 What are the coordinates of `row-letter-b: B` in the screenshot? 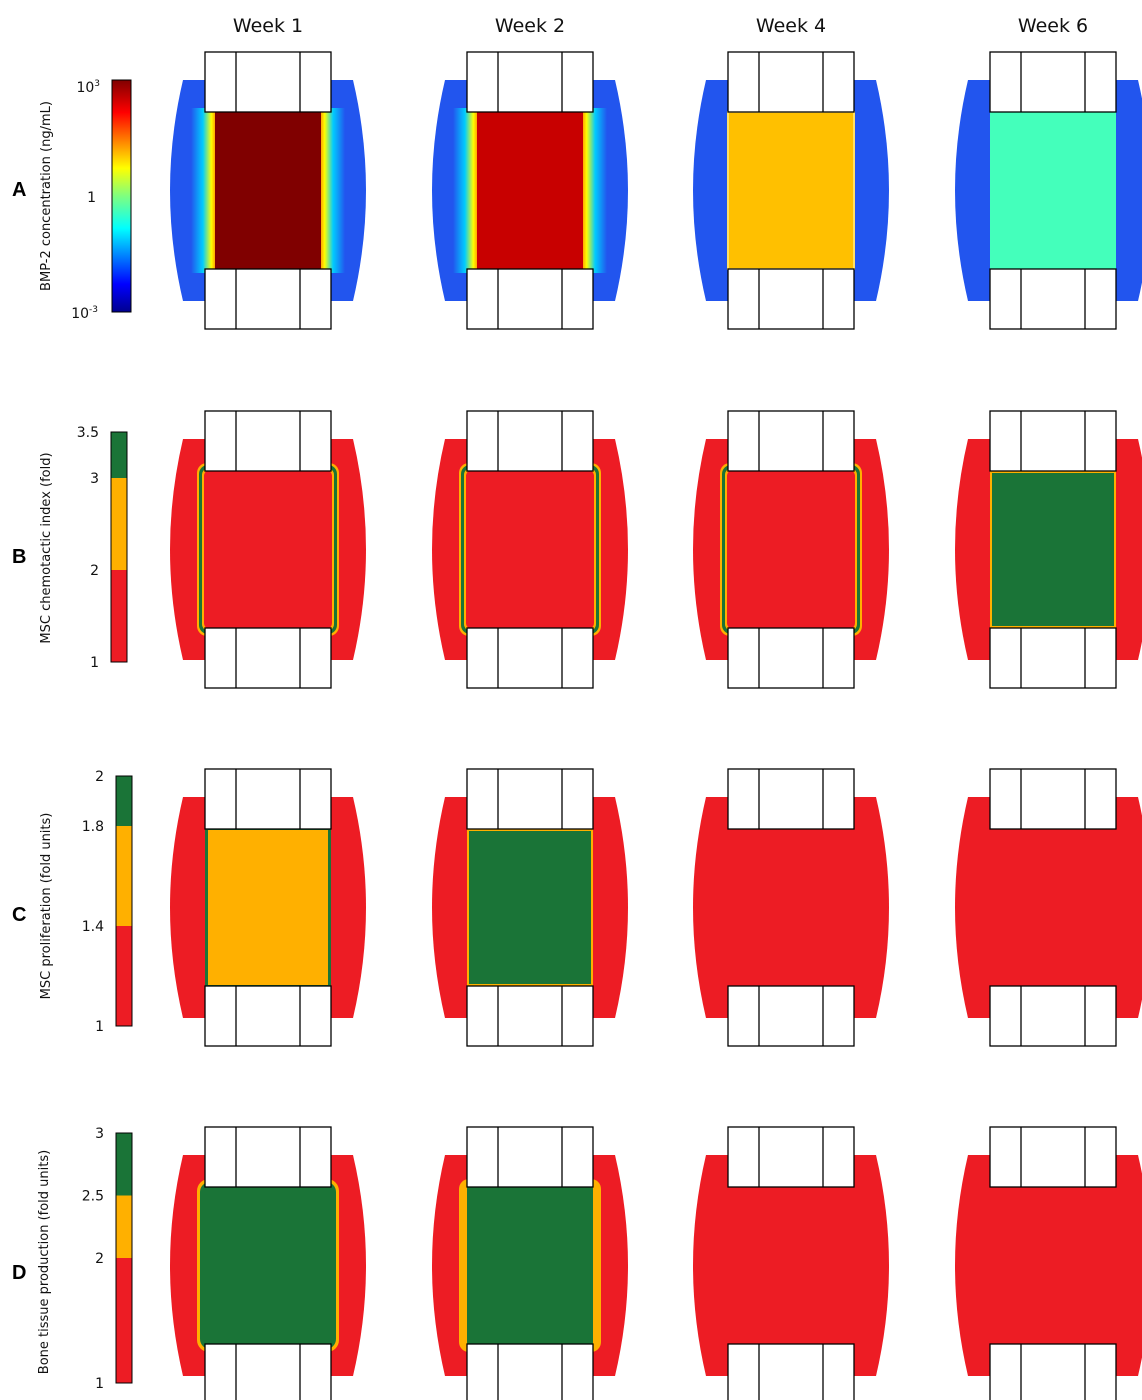 It's located at (19, 557).